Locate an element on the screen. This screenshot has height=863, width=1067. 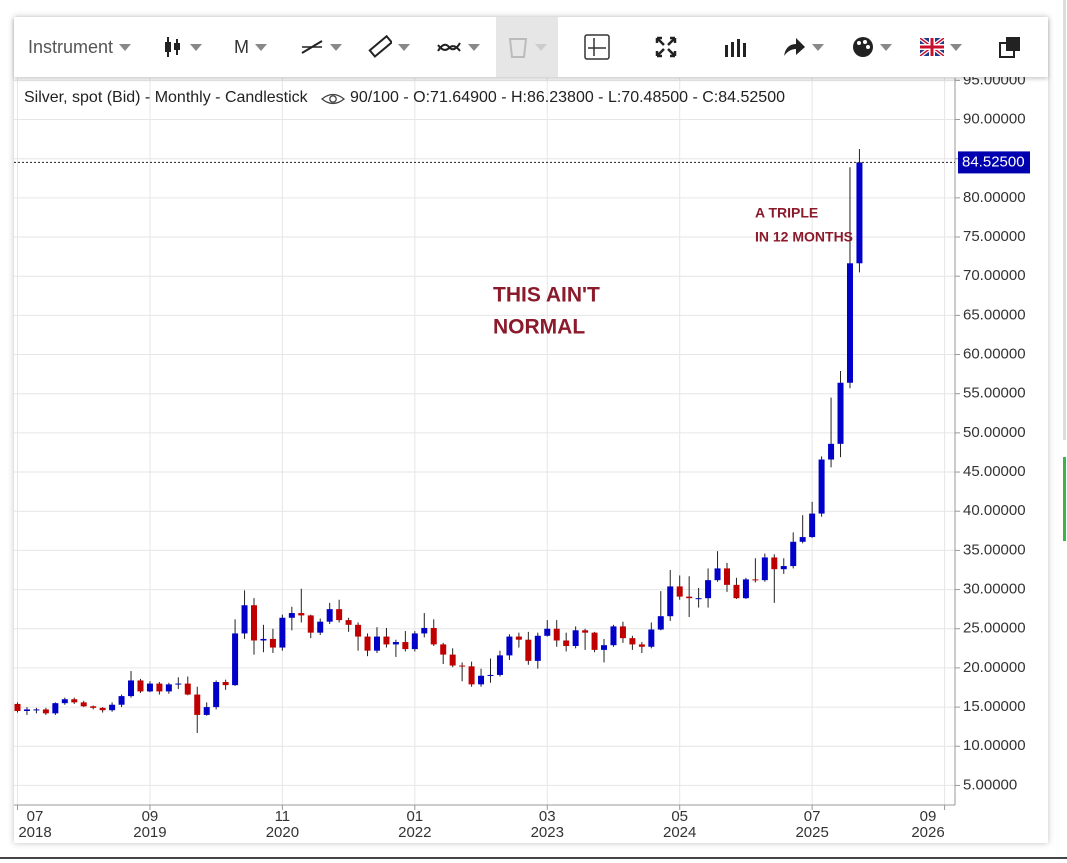
scroll-thumb is located at coordinates (1064, 499).